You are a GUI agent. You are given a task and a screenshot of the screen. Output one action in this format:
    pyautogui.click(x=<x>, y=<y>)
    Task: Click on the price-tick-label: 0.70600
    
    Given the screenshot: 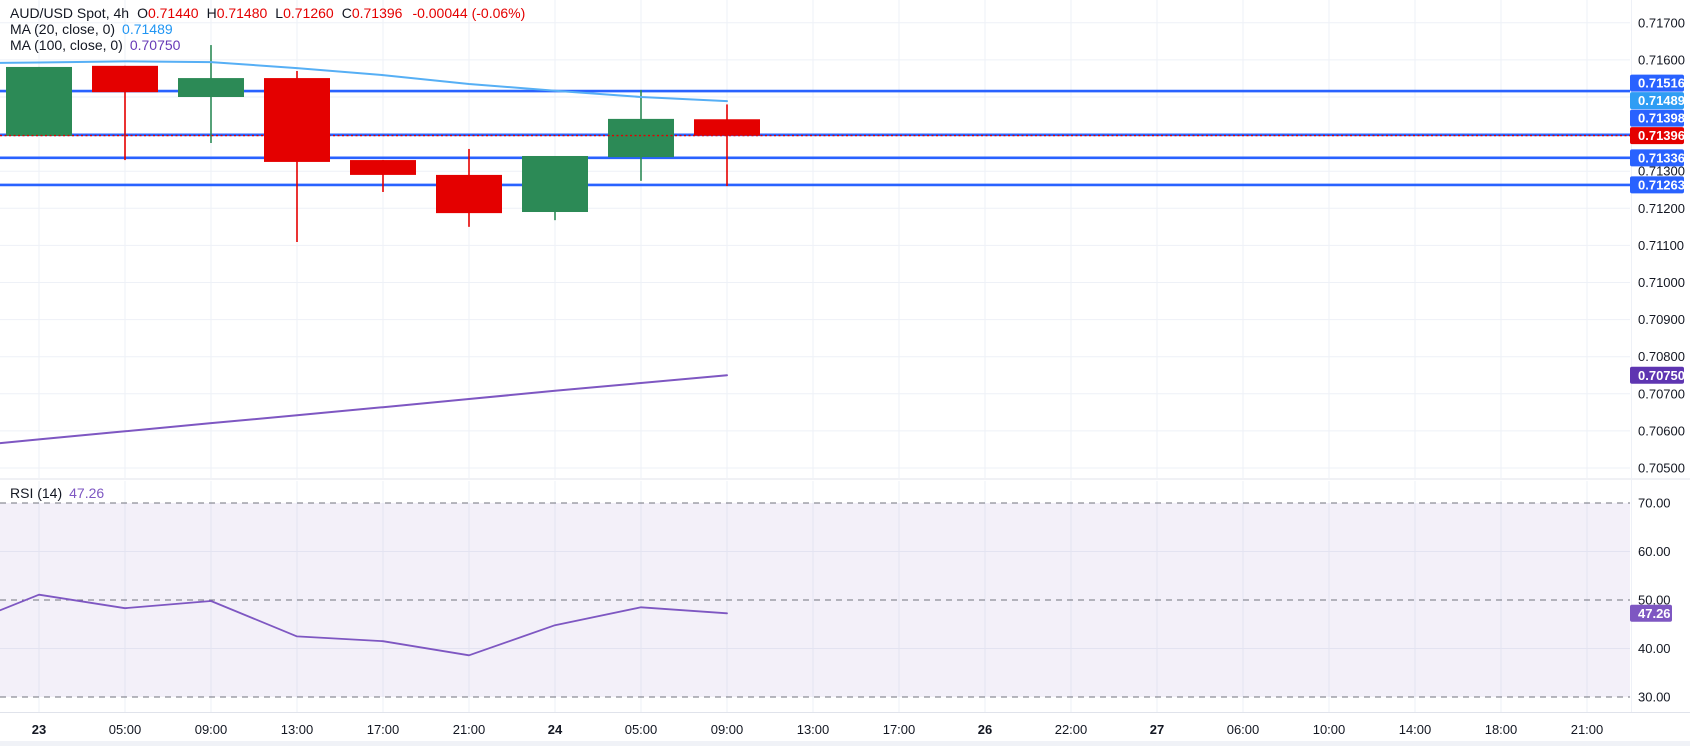 What is the action you would take?
    pyautogui.click(x=1661, y=430)
    